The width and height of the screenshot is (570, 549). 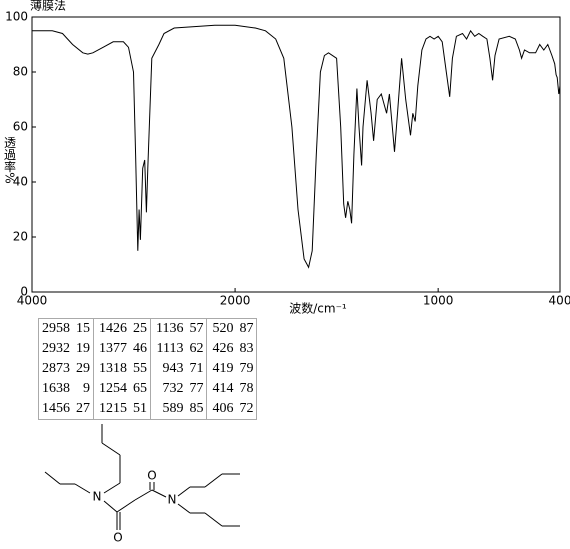 What do you see at coordinates (221, 369) in the screenshot?
I see `table-cell: 419` at bounding box center [221, 369].